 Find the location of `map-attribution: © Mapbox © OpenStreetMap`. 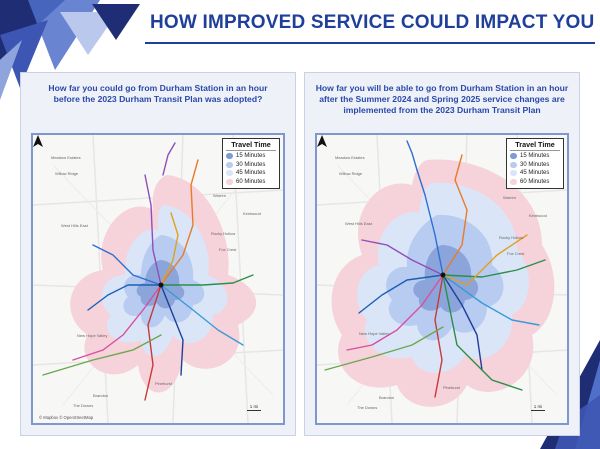

map-attribution: © Mapbox © OpenStreetMap is located at coordinates (66, 417).